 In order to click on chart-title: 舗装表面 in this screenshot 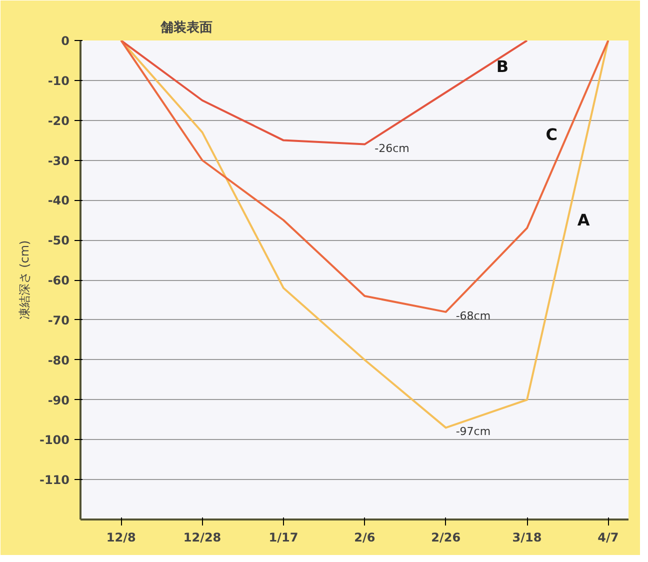, I will do `click(186, 28)`.